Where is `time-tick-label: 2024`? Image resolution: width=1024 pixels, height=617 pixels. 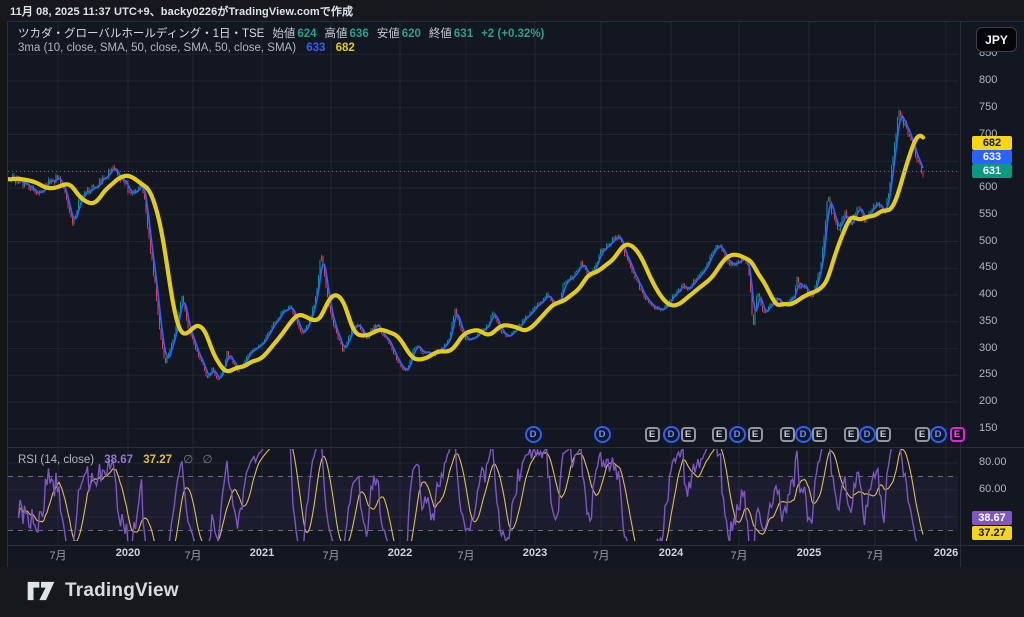
time-tick-label: 2024 is located at coordinates (671, 553).